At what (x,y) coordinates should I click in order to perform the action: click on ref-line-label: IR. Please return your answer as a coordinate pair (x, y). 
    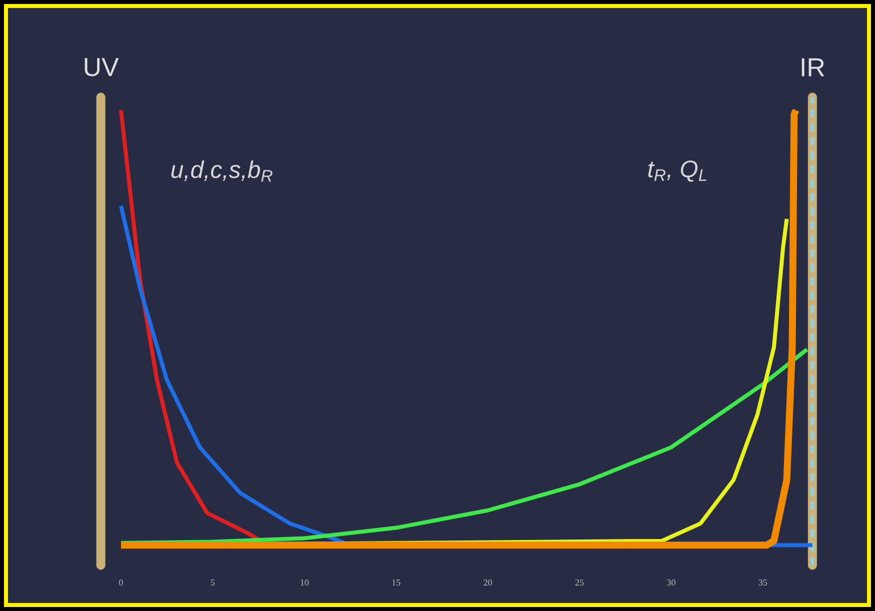
    Looking at the image, I should click on (813, 67).